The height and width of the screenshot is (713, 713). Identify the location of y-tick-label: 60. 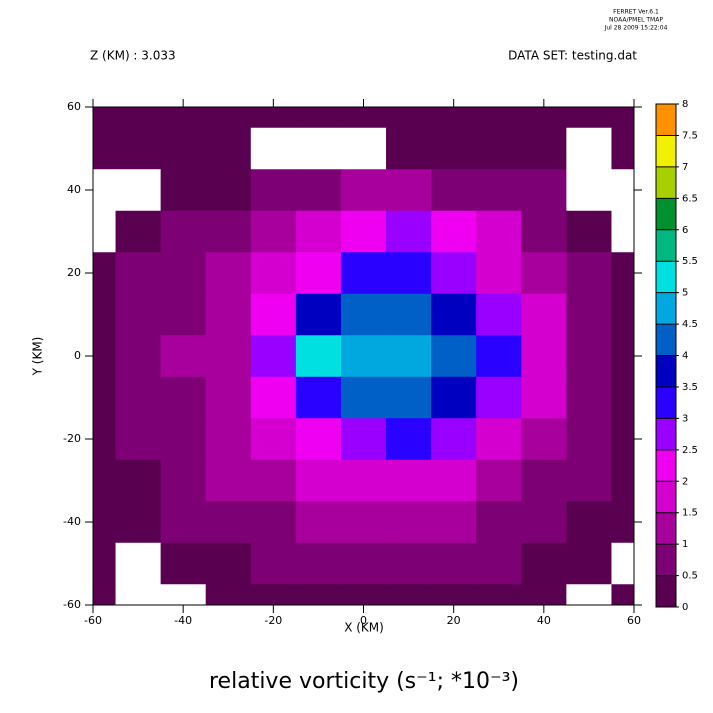
(74, 106).